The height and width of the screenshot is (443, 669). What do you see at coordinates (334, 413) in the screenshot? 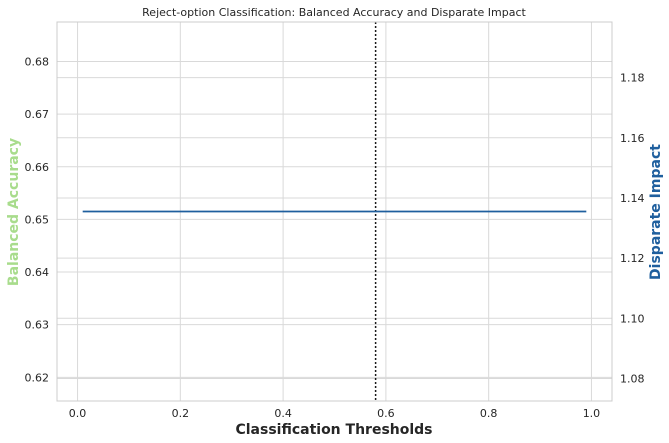
I see `x-axis-ticks: 0.0 0.2 0.4 0.6 0.8 1.0` at bounding box center [334, 413].